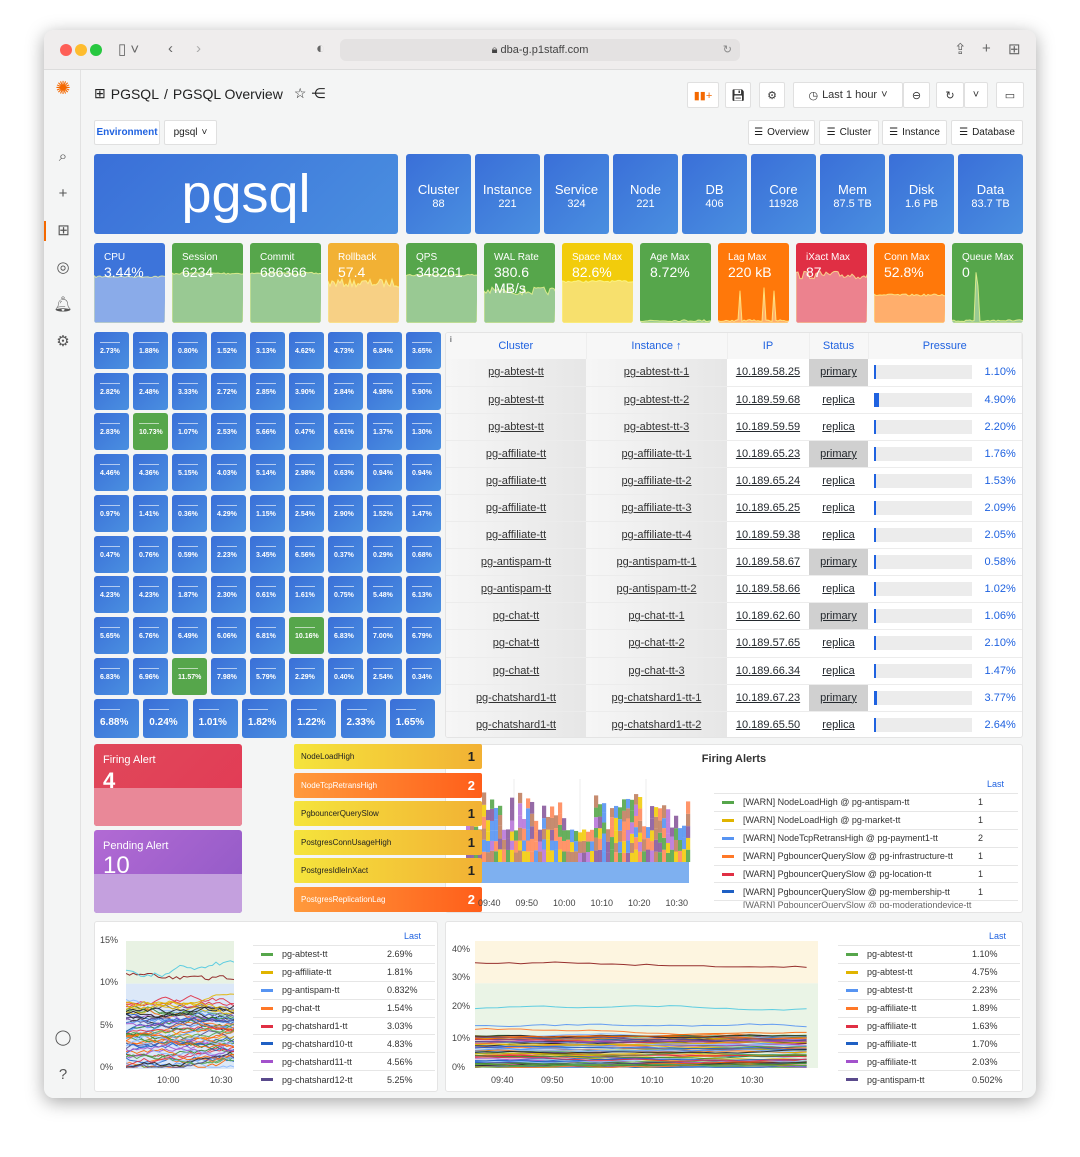 This screenshot has height=1157, width=1080. I want to click on pressure-cell: 1.37%, so click(384, 432).